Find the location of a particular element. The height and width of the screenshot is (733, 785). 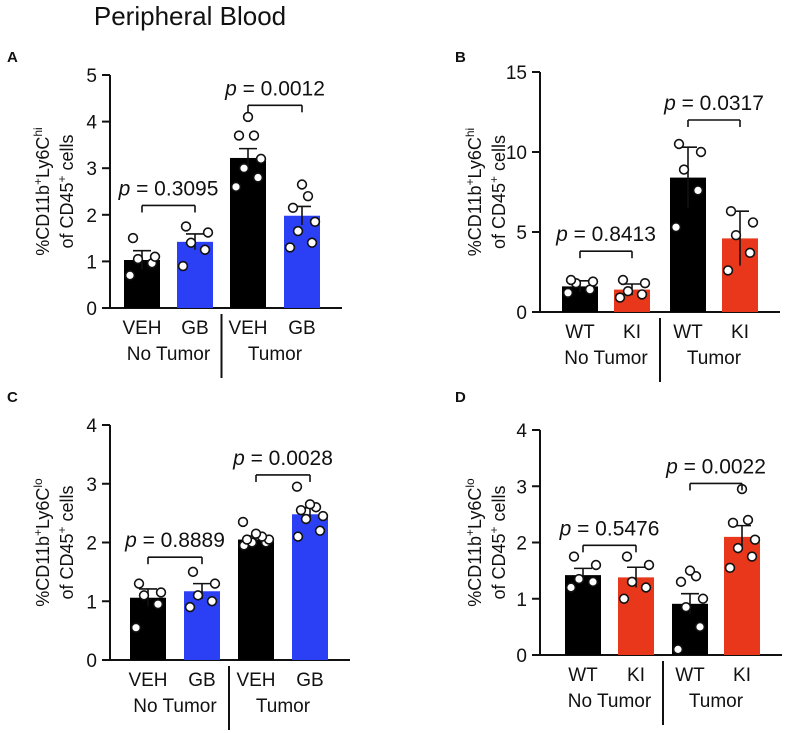

p-value: = 0.0028 is located at coordinates (289, 458).